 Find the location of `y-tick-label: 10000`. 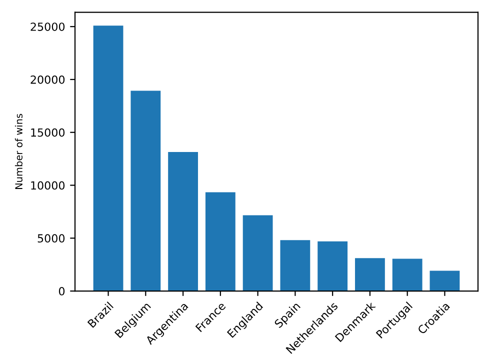

y-tick-label: 10000 is located at coordinates (48, 185).